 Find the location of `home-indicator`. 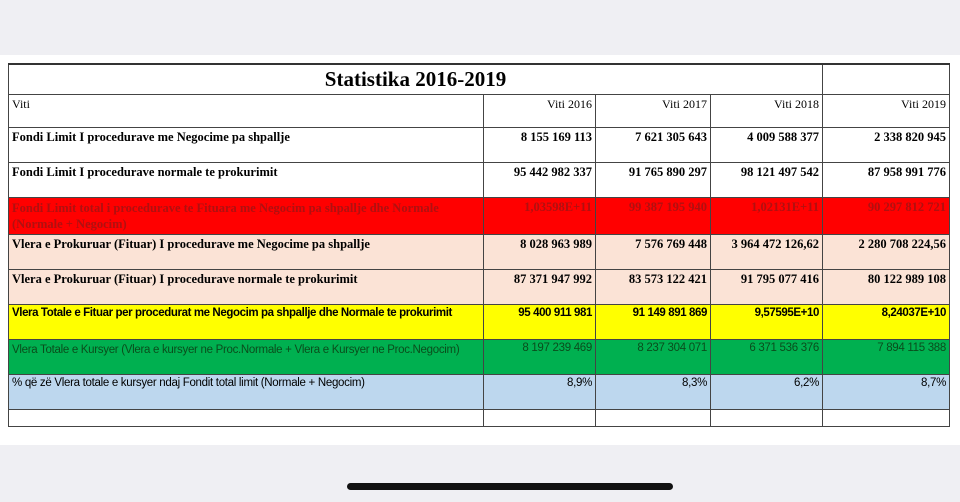

home-indicator is located at coordinates (510, 486).